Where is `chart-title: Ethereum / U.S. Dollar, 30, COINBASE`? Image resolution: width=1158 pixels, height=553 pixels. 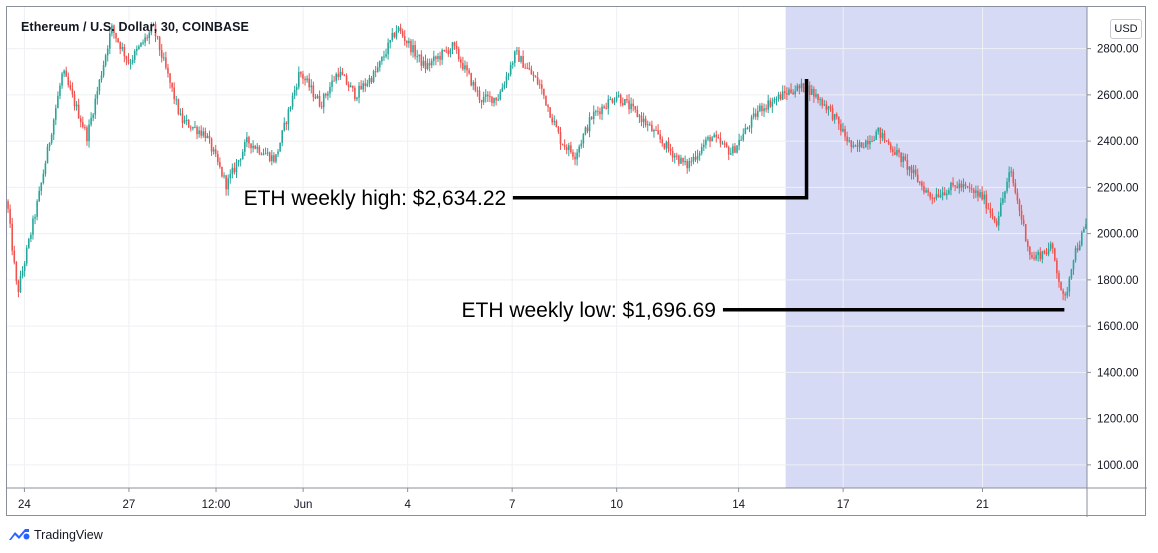 chart-title: Ethereum / U.S. Dollar, 30, COINBASE is located at coordinates (135, 27).